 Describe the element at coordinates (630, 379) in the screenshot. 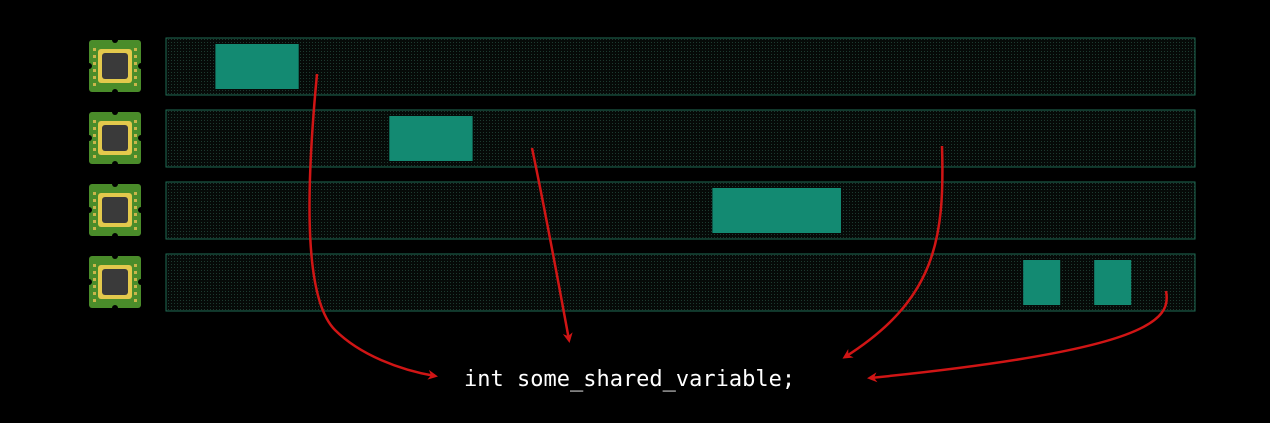

I see `shared-variable-code: int some_shared_variable;` at that location.